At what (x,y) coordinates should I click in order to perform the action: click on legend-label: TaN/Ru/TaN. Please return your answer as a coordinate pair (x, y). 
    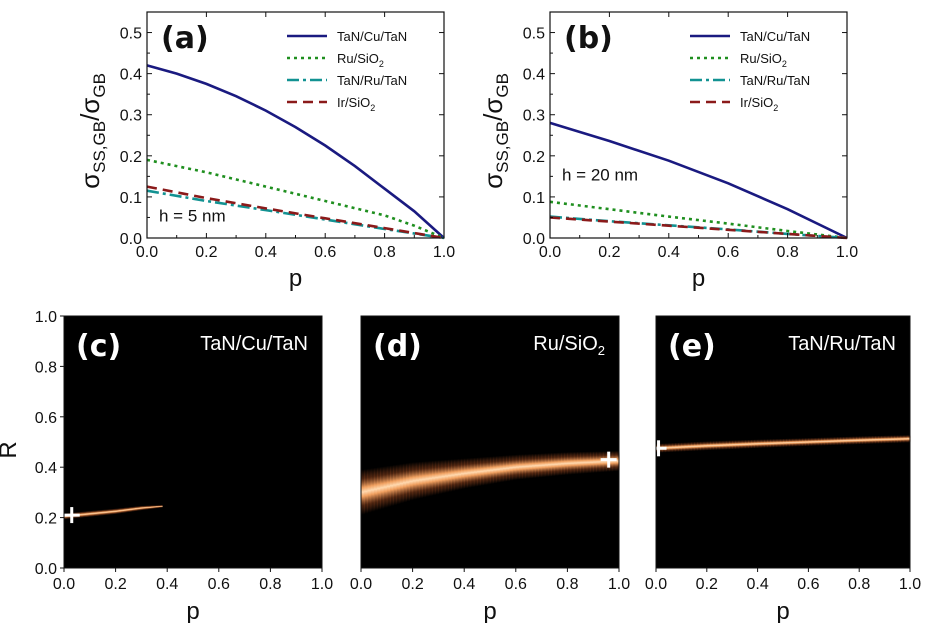
    Looking at the image, I should click on (372, 80).